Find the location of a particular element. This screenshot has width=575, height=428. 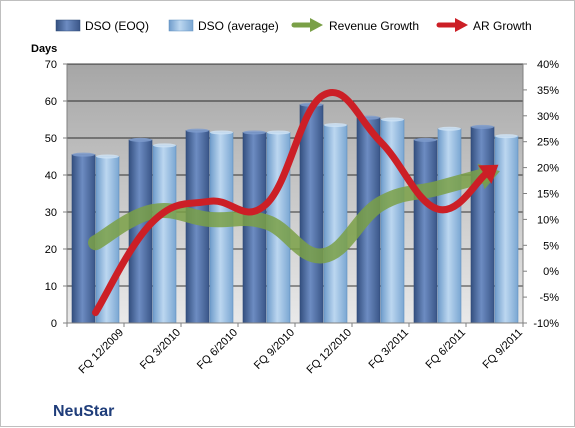

y2-tick-label-1: -5% is located at coordinates (549, 298).